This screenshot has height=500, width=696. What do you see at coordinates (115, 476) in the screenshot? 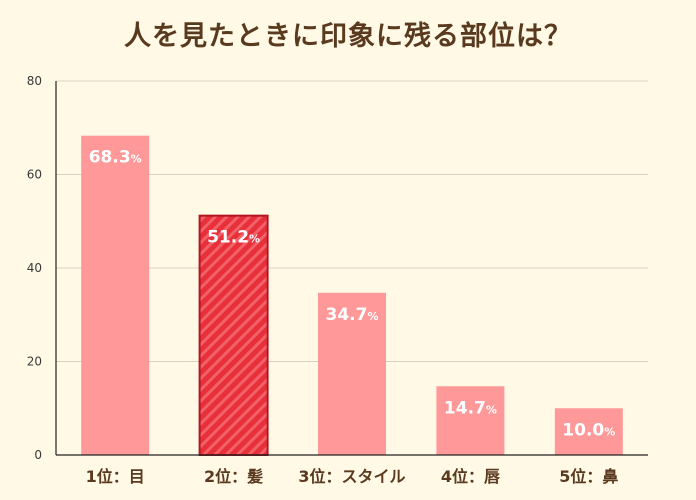
I see `category-label-1: 1位：目` at bounding box center [115, 476].